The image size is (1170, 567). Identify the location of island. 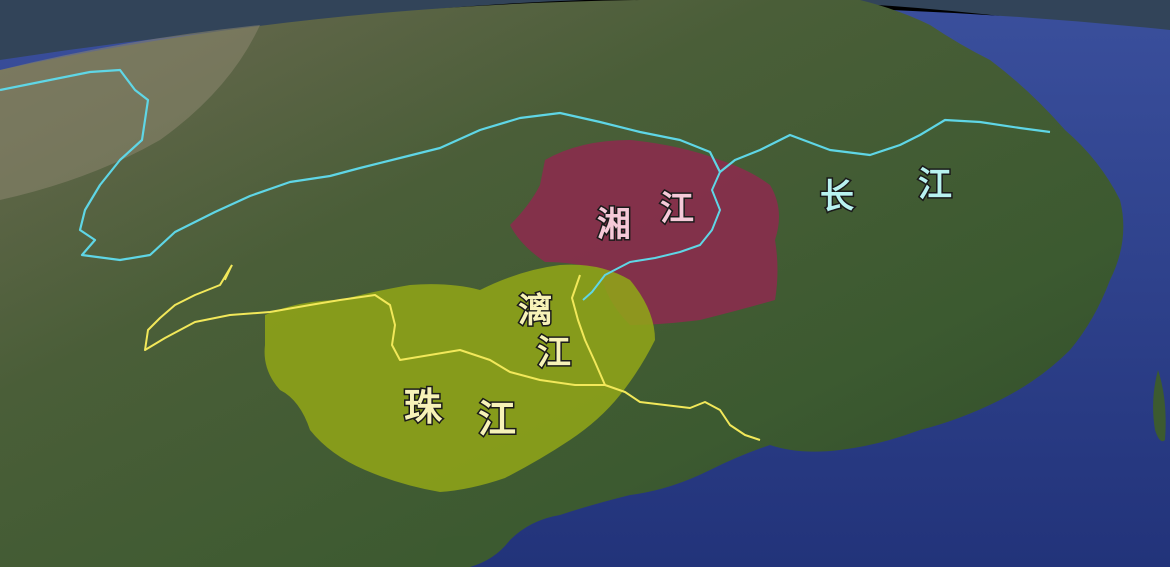
(1159, 406).